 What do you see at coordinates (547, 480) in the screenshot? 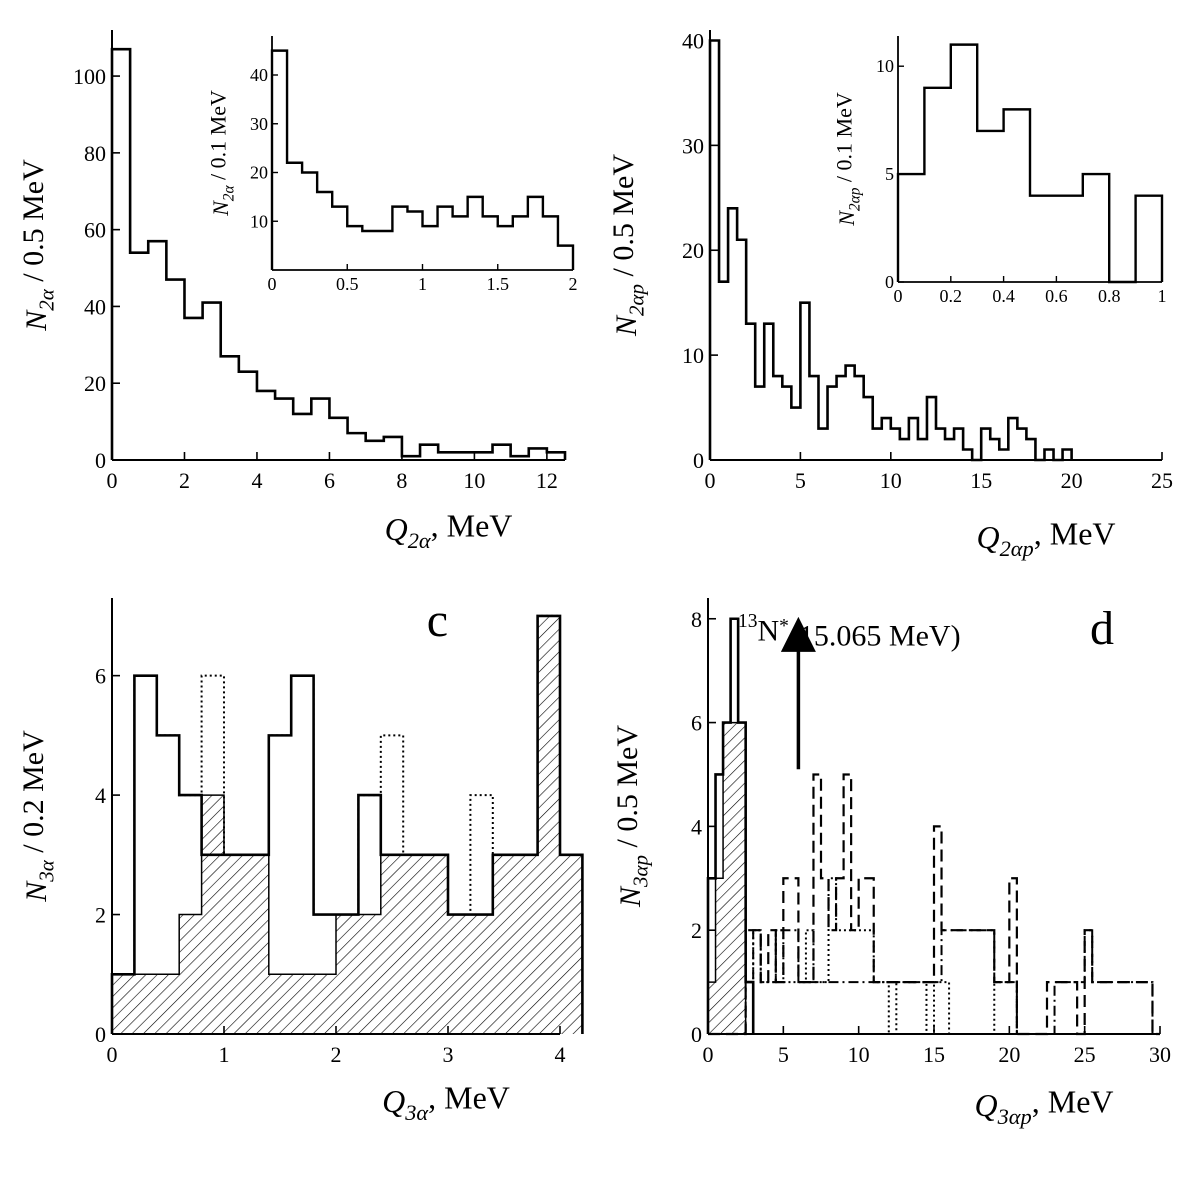
I see `x-tick-label: 12` at bounding box center [547, 480].